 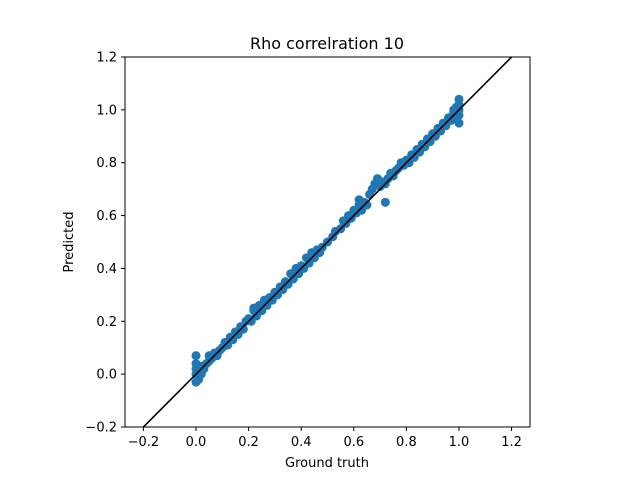 I want to click on y-tick-label: 1.0, so click(x=106, y=110).